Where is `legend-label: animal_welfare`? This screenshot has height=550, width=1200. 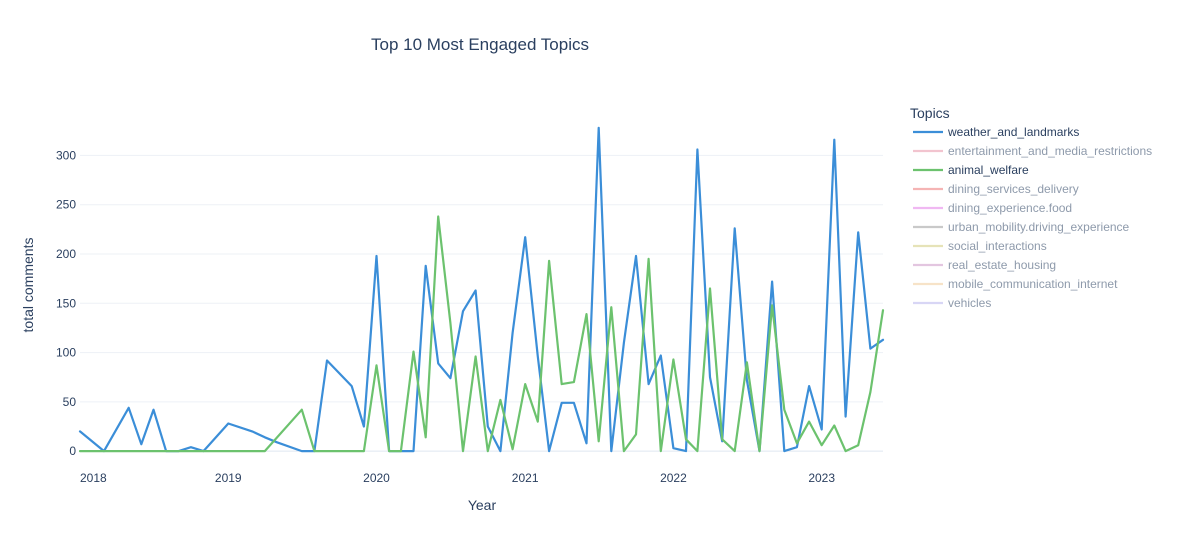 legend-label: animal_welfare is located at coordinates (988, 170).